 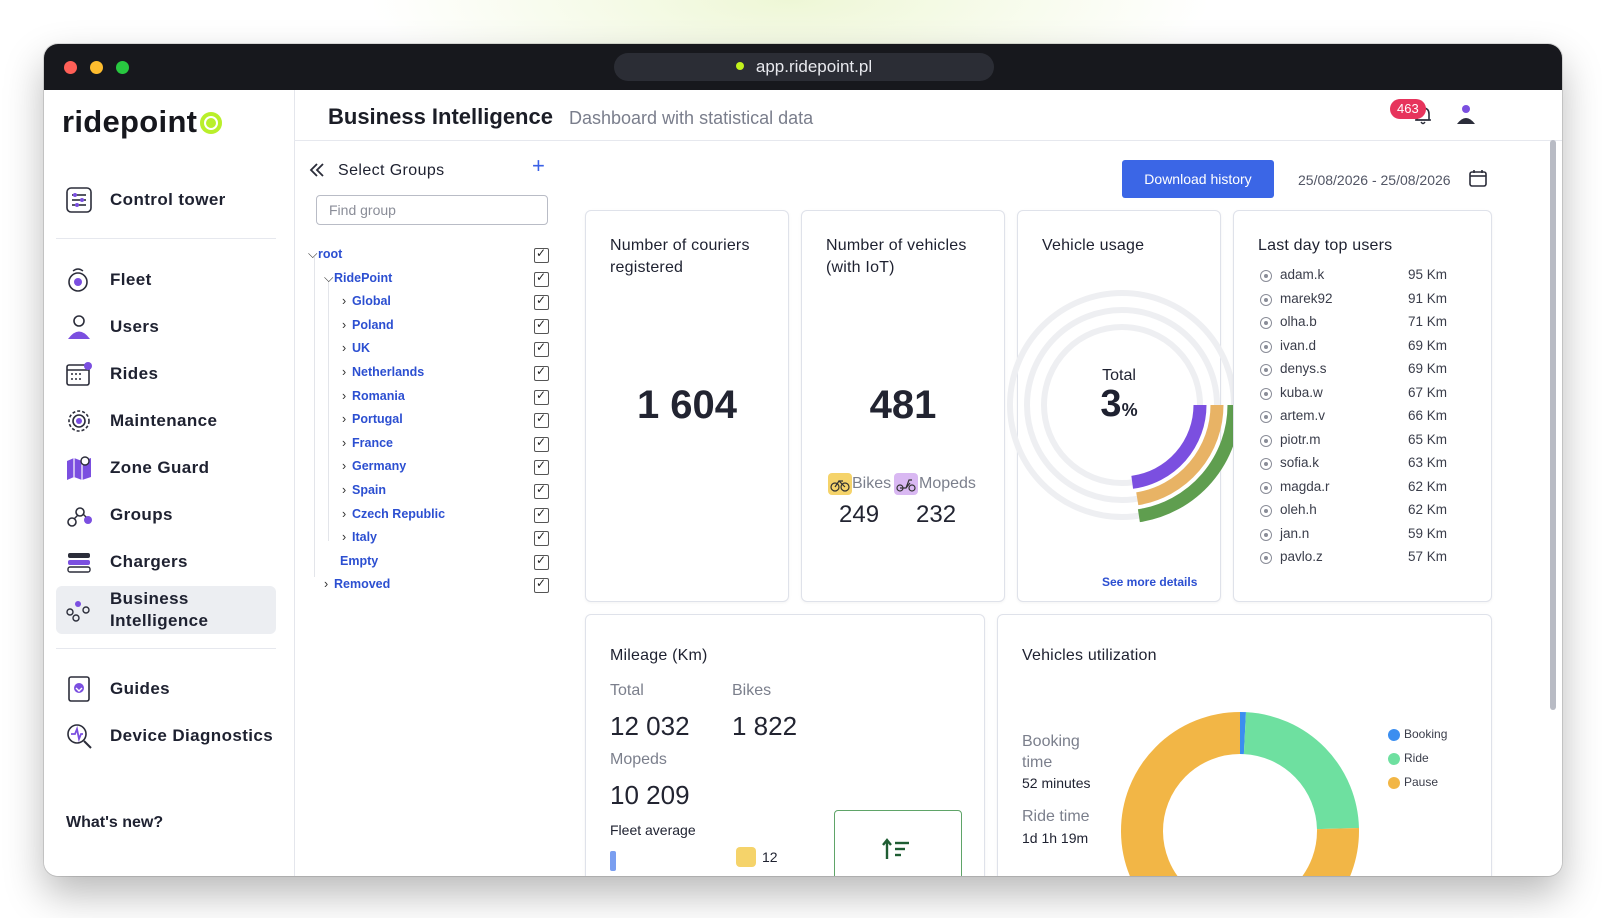 What do you see at coordinates (364, 493) in the screenshot?
I see `tree-item: › Spain` at bounding box center [364, 493].